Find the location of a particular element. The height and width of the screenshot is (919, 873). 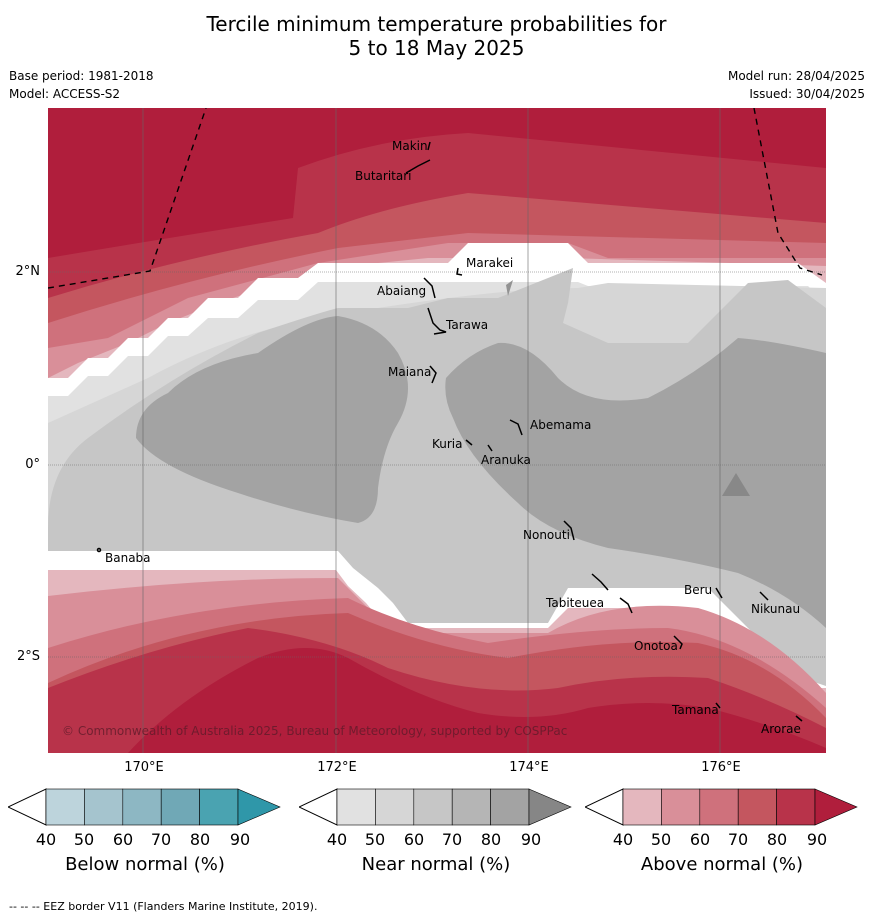

colorbar-below-tick: 50 is located at coordinates (84, 839).